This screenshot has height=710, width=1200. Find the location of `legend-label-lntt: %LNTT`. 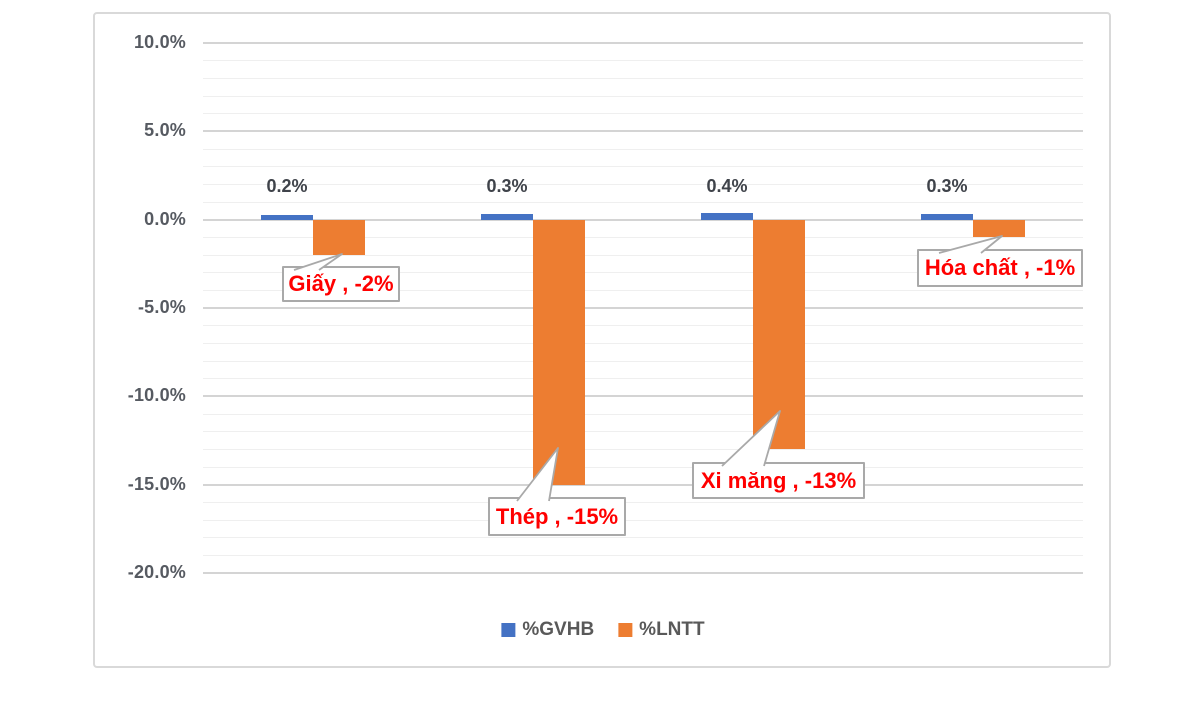

legend-label-lntt: %LNTT is located at coordinates (672, 629).